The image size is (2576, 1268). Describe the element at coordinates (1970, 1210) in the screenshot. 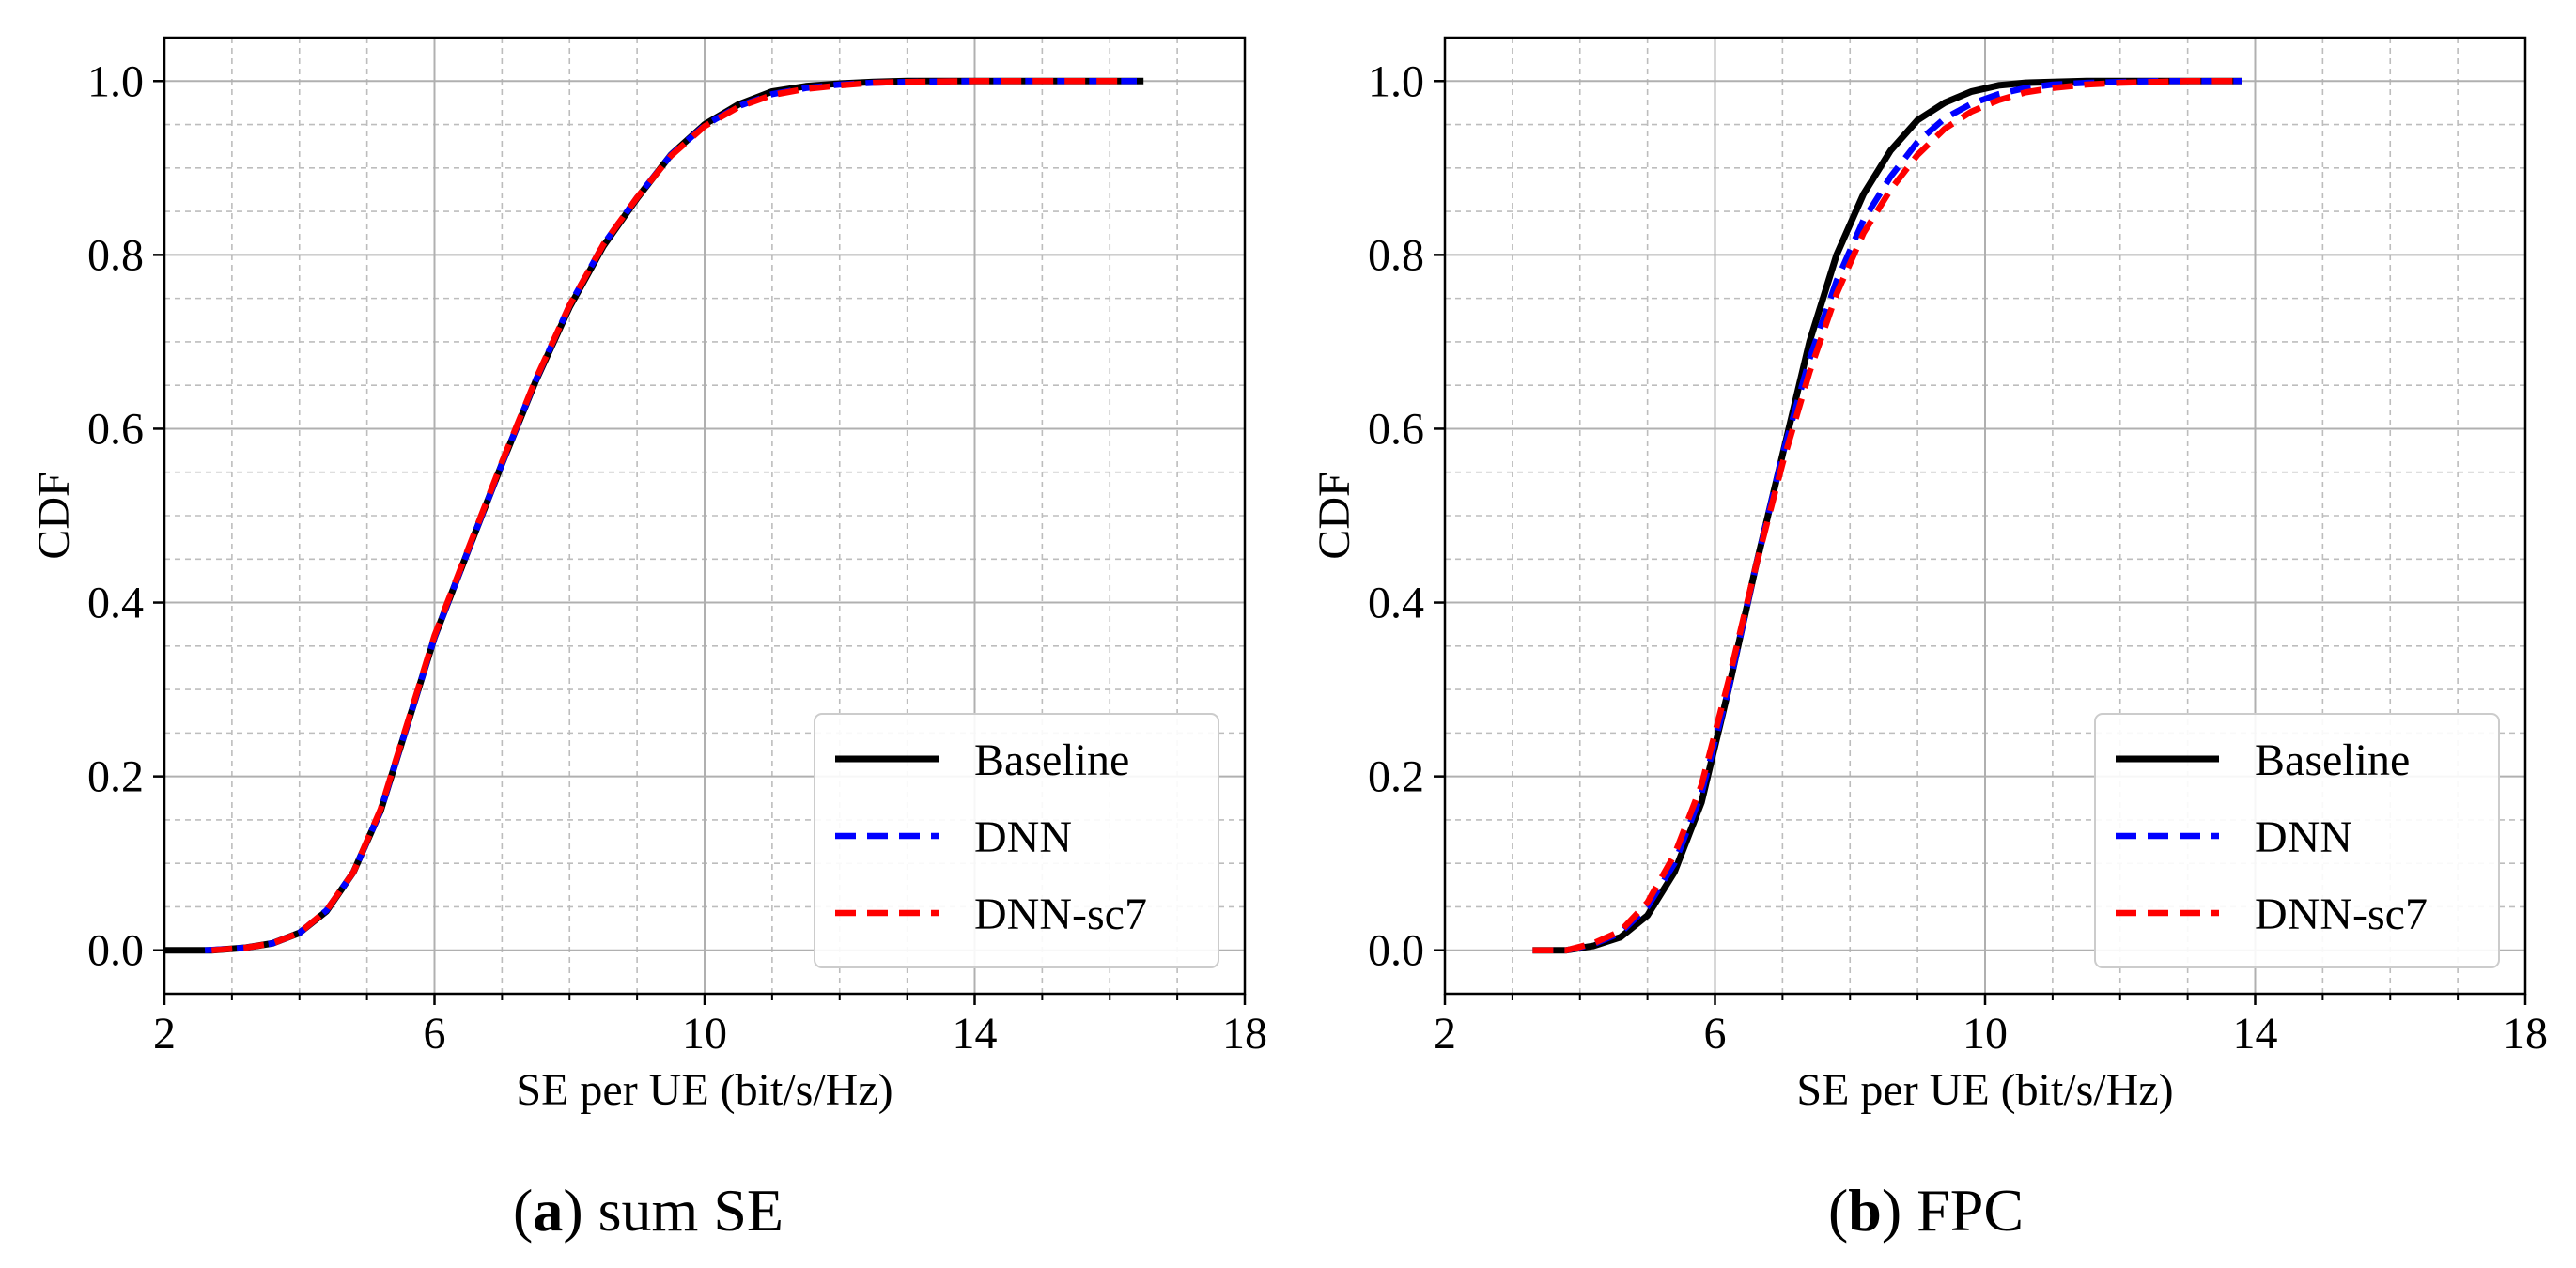

I see `caption-text: FPC` at that location.